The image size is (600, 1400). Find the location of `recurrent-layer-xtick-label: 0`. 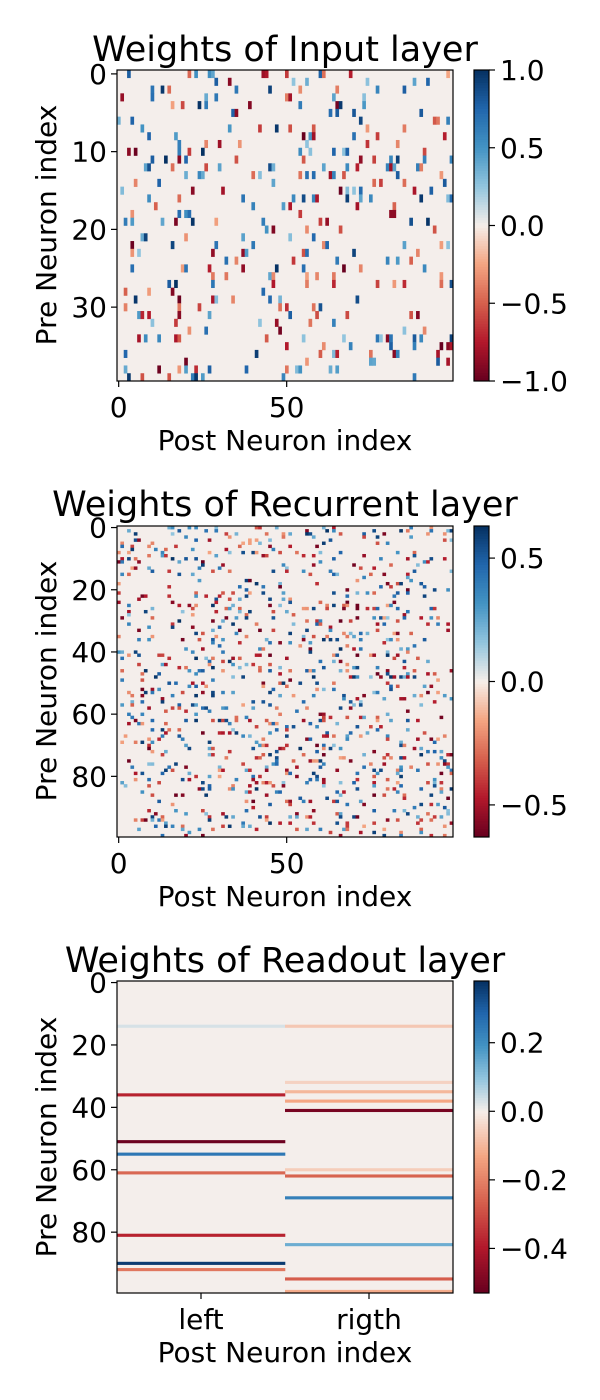

recurrent-layer-xtick-label: 0 is located at coordinates (119, 863).